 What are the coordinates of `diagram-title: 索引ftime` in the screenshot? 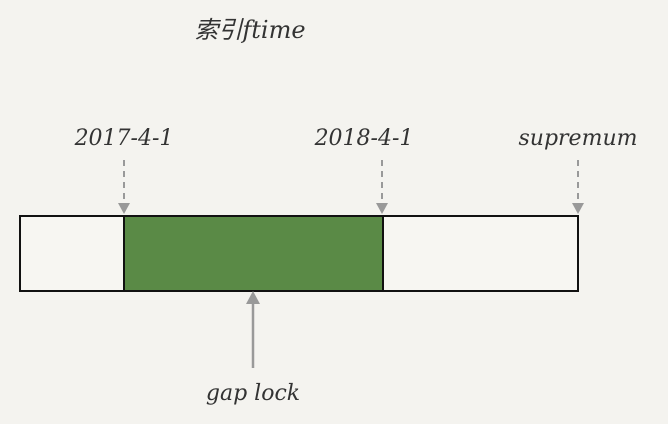 It's located at (249, 30).